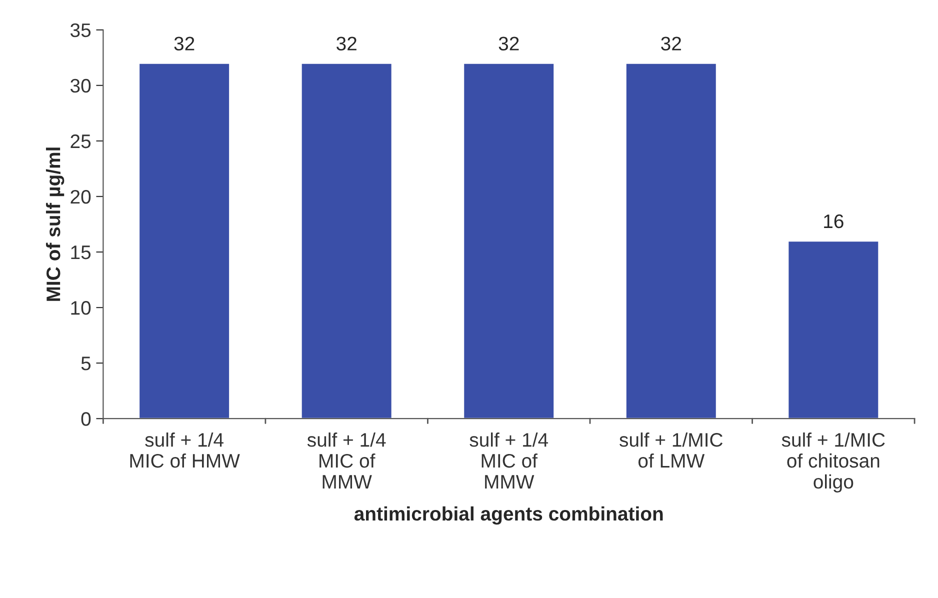 This screenshot has height=598, width=938. What do you see at coordinates (185, 450) in the screenshot?
I see `x-tick-label: sulf + 1/4 MIC of HMW` at bounding box center [185, 450].